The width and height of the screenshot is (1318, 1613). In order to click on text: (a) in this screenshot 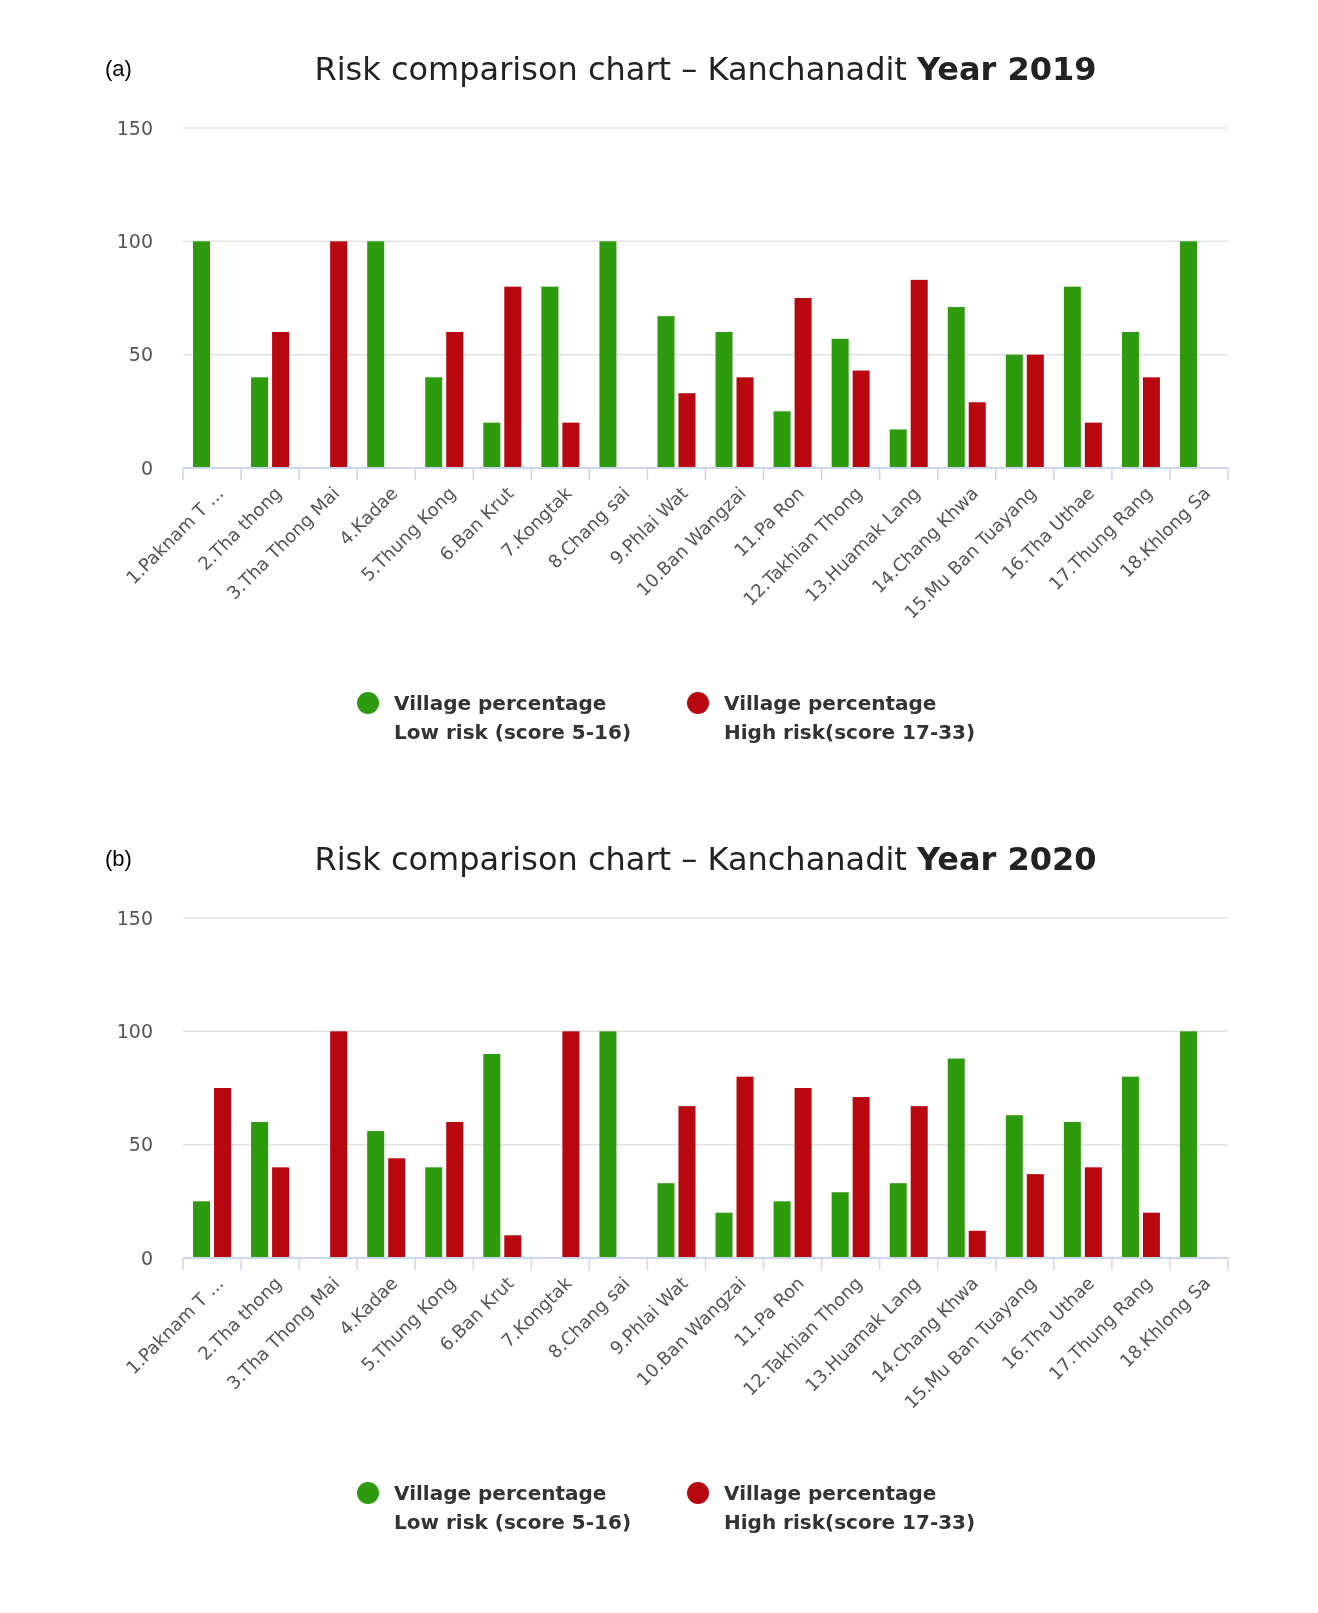, I will do `click(118, 68)`.